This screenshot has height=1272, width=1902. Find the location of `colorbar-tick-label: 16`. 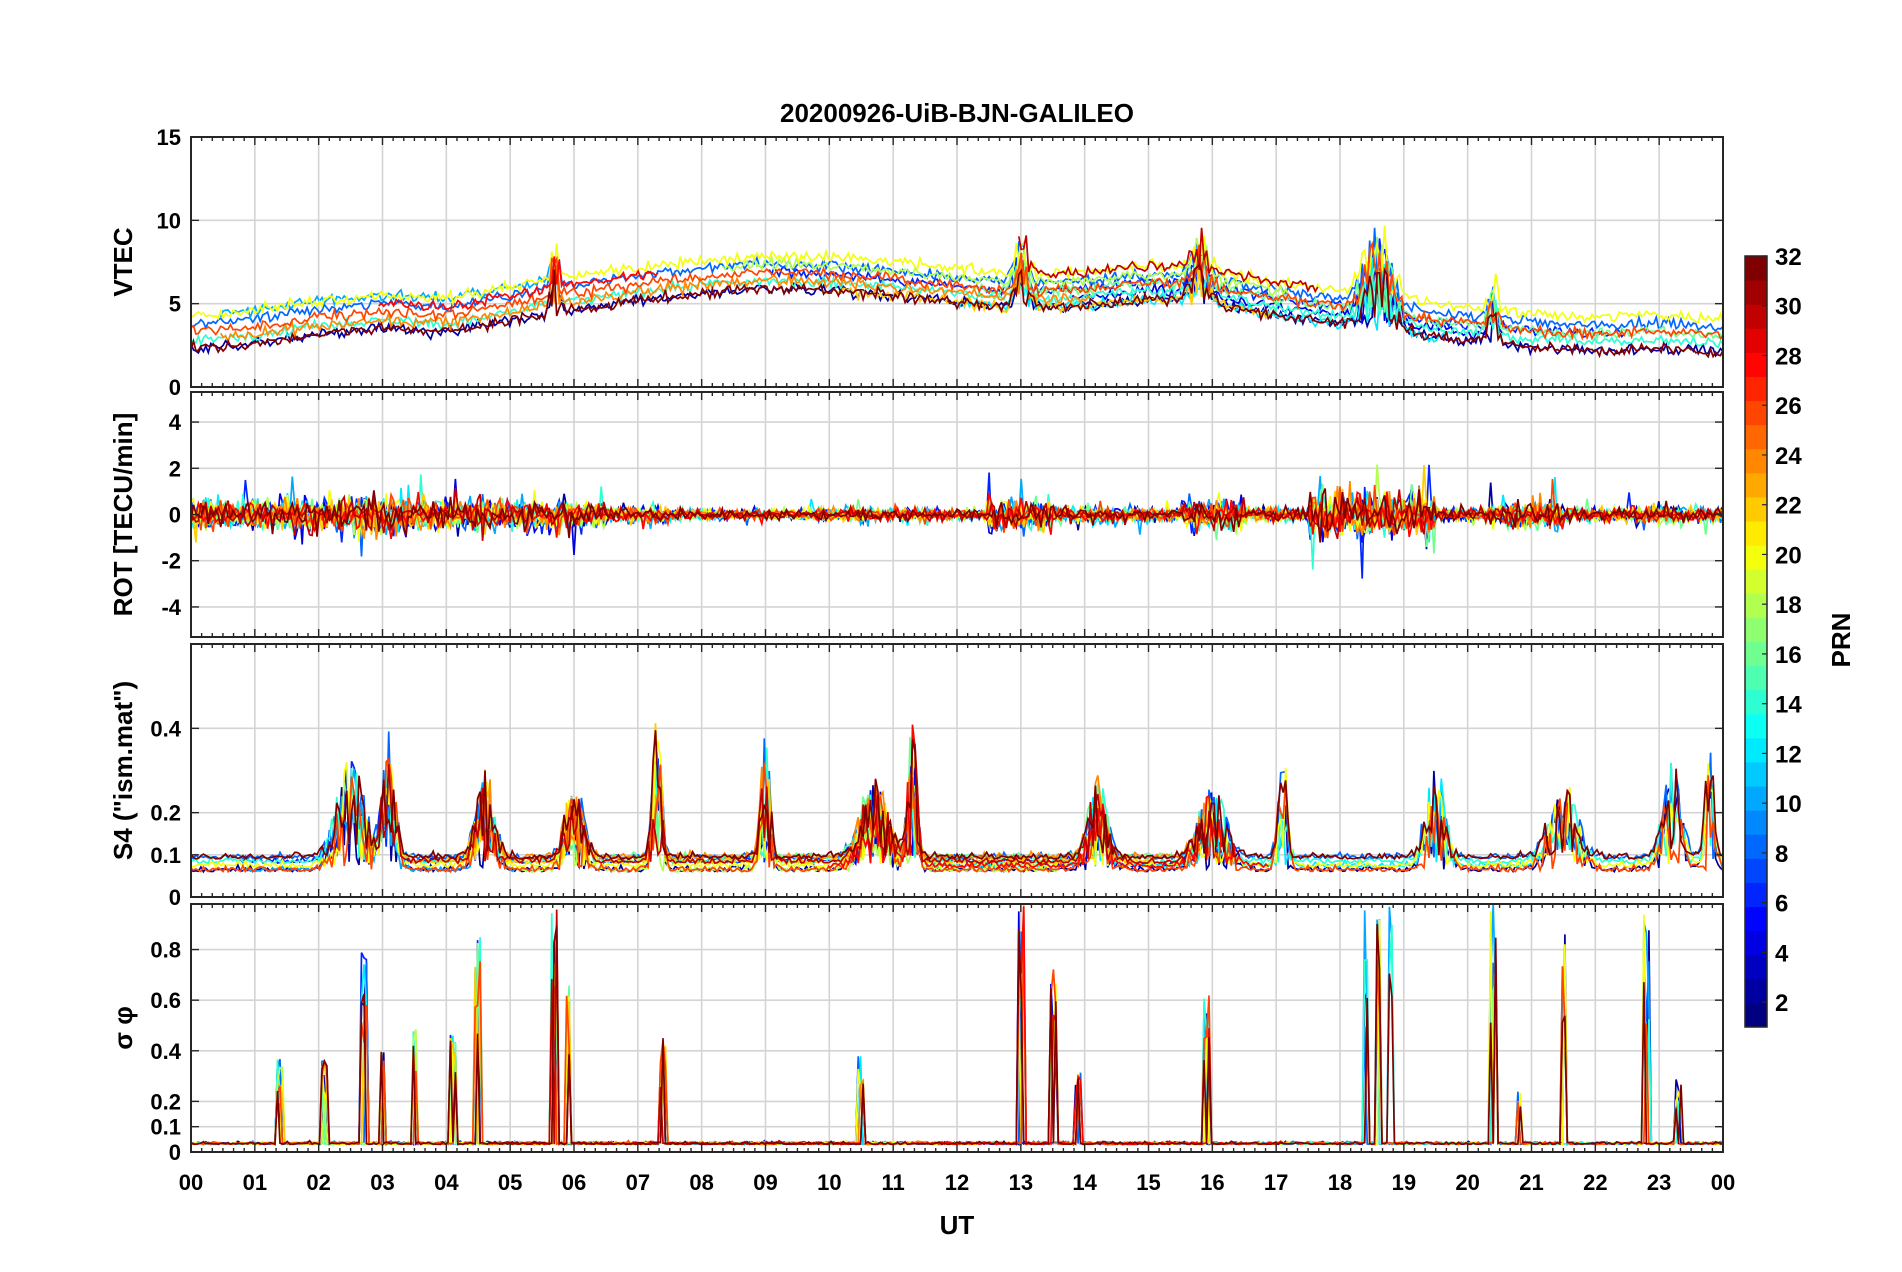

colorbar-tick-label: 16 is located at coordinates (1788, 655).